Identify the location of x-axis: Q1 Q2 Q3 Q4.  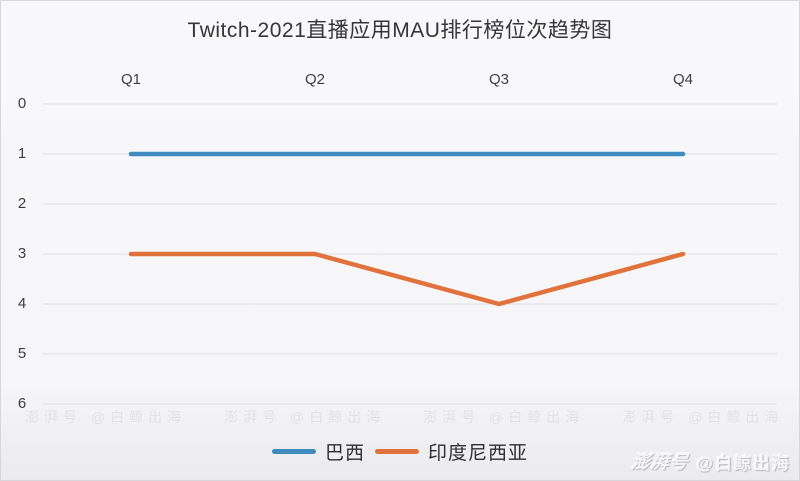
(400, 82).